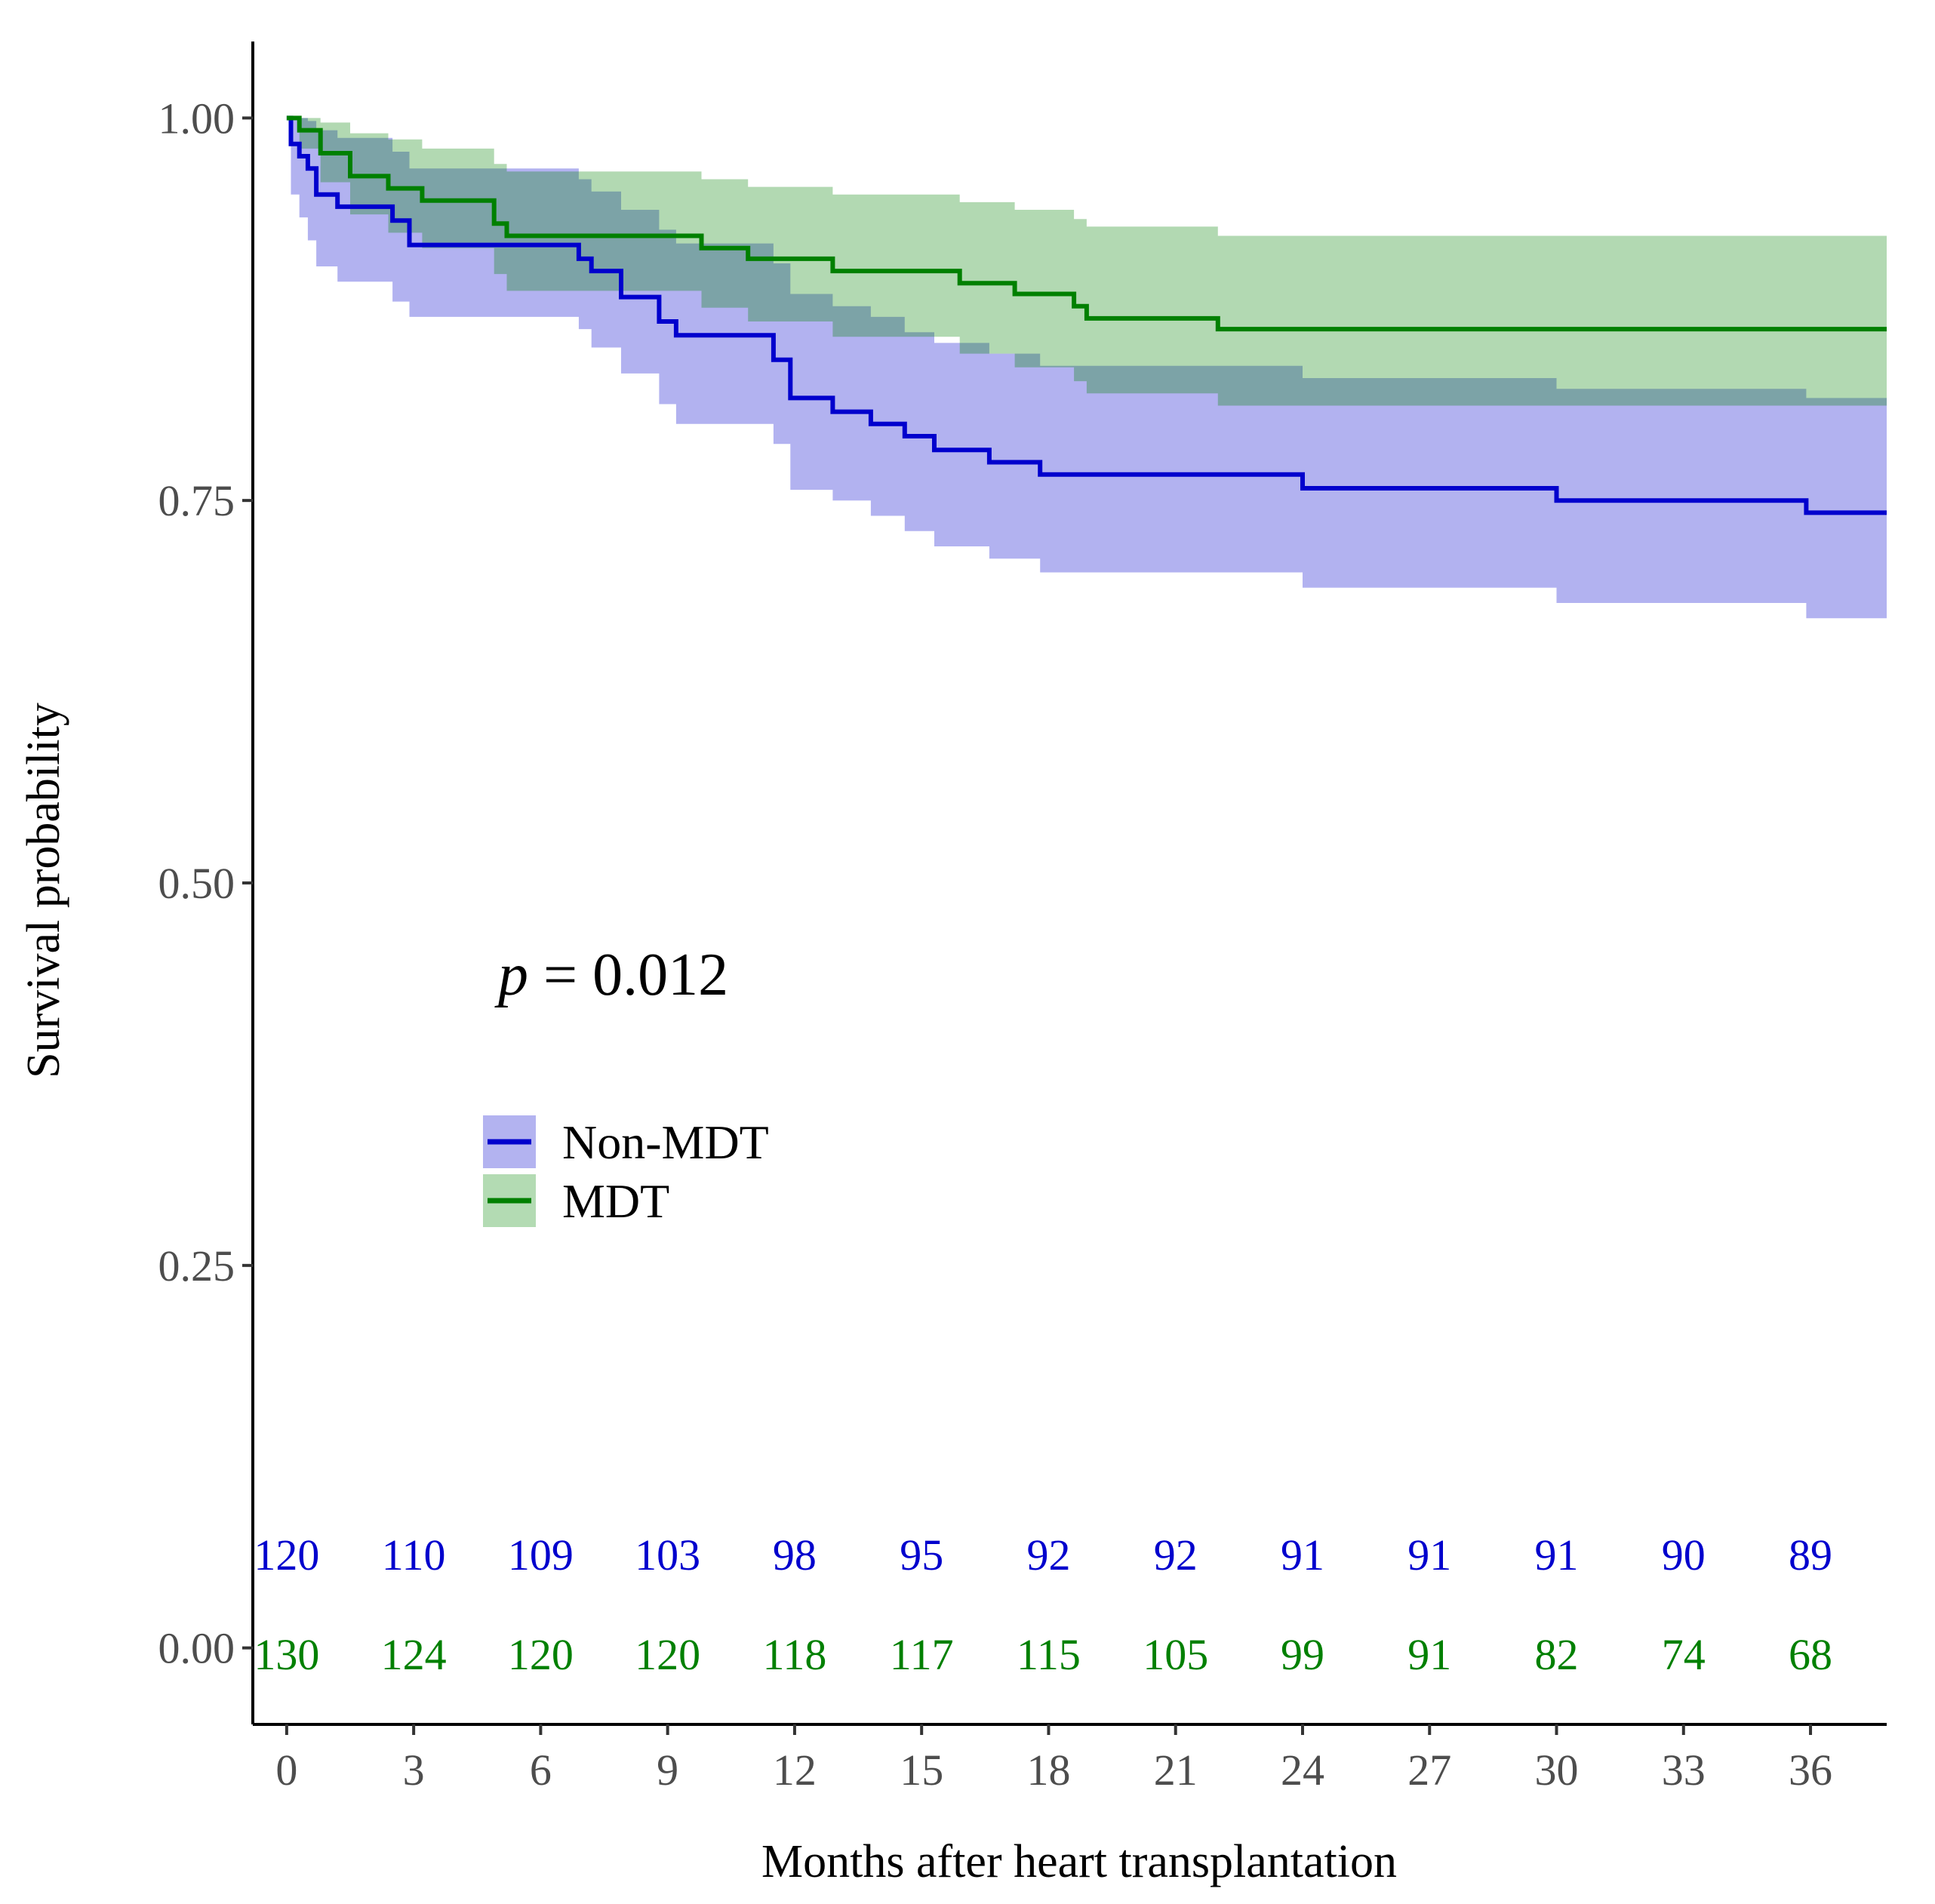 Image resolution: width=1935 pixels, height=1904 pixels. Describe the element at coordinates (1086, 223) in the screenshot. I see `survival-line-mdt` at that location.